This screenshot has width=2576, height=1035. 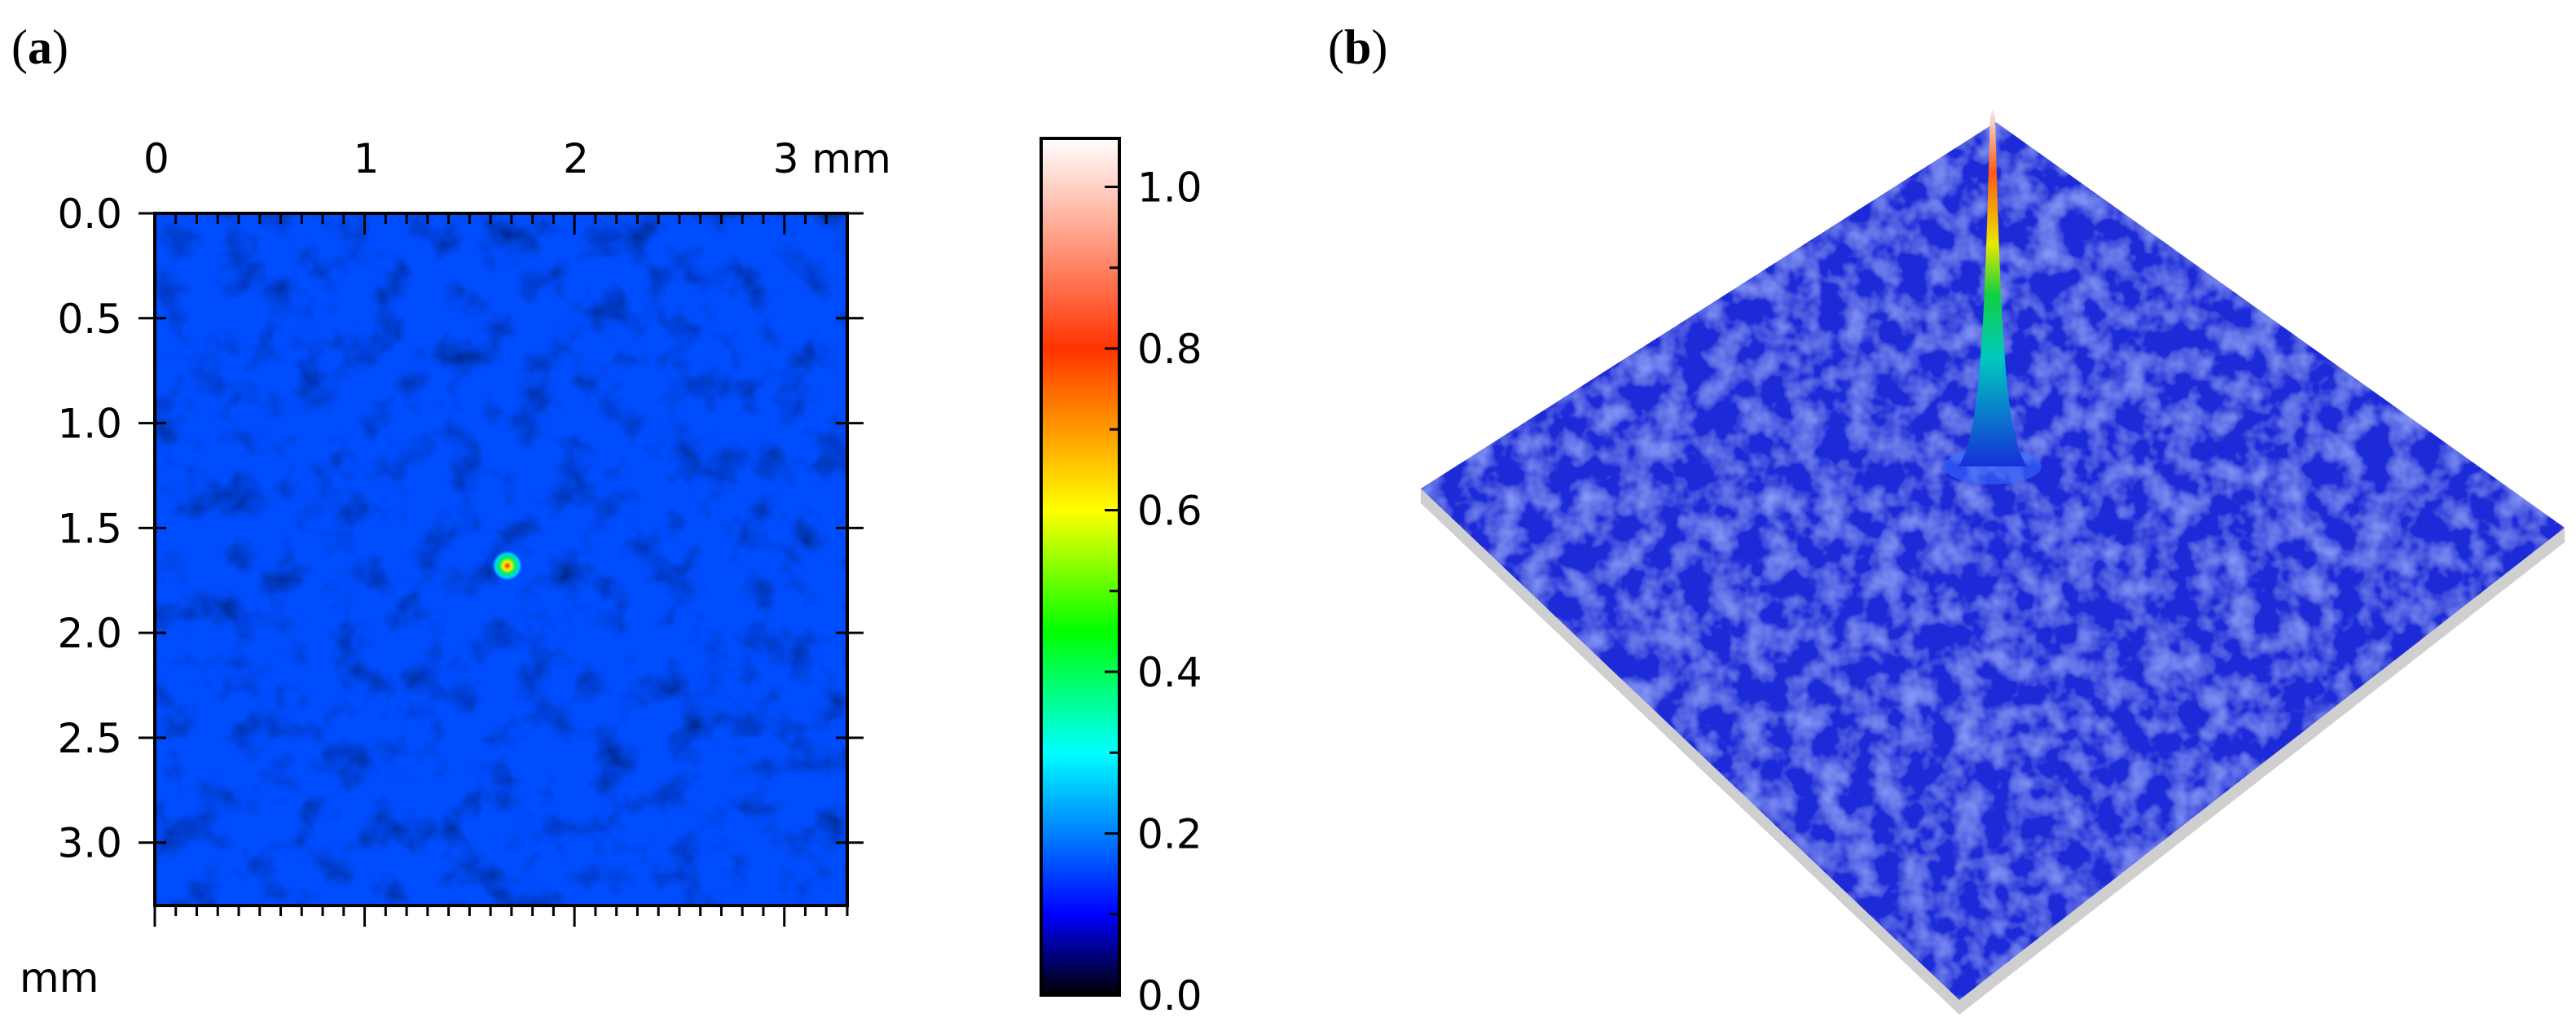 I want to click on panel-label-b: (b), so click(x=1357, y=47).